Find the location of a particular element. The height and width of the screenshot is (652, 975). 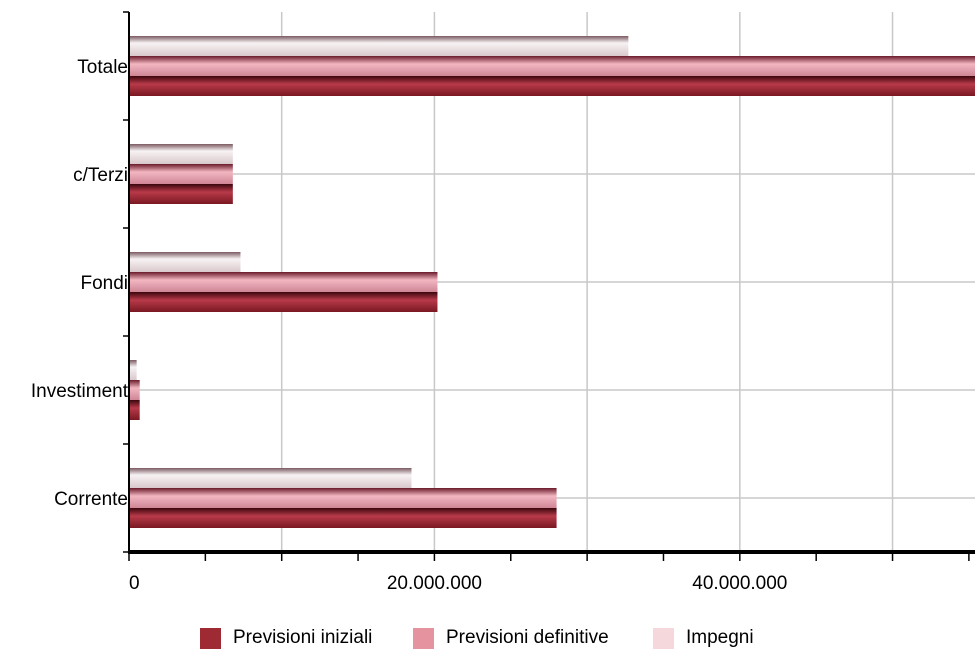

x-tick-label: 0 is located at coordinates (134, 583).